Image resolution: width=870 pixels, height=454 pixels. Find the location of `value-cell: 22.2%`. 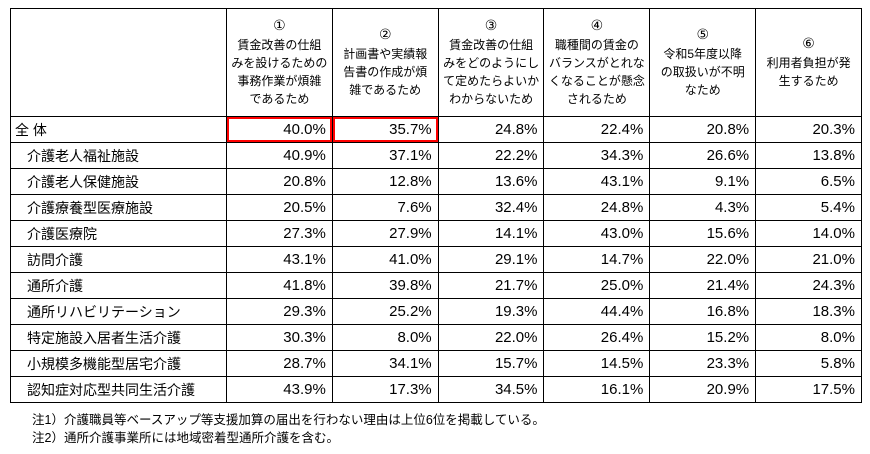

value-cell: 22.2% is located at coordinates (491, 155).